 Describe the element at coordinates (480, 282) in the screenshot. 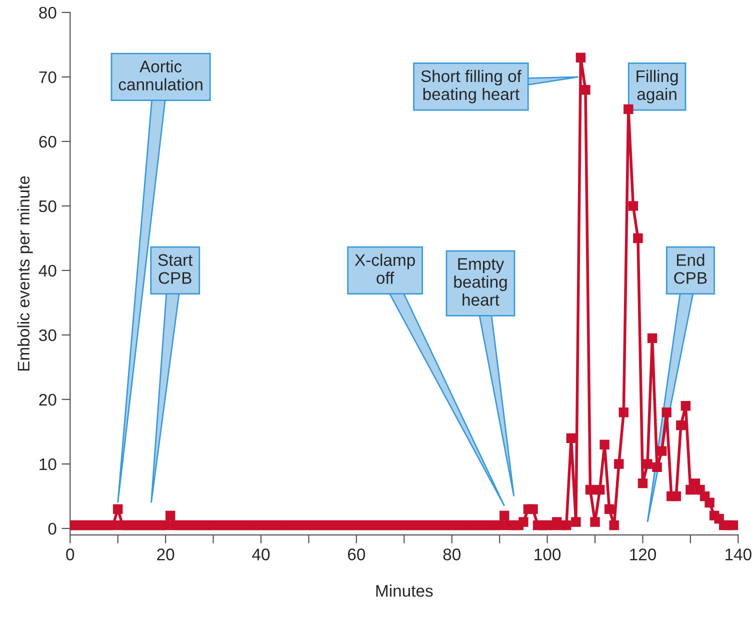

I see `annotation: Empty beating heart` at that location.